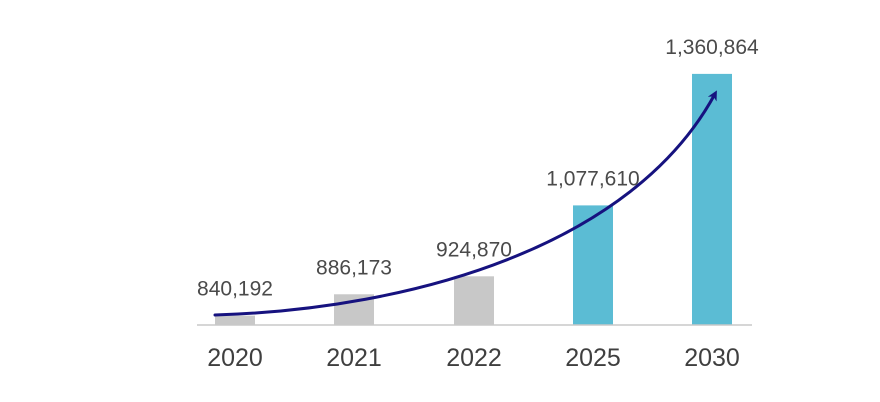 Image resolution: width=880 pixels, height=402 pixels. What do you see at coordinates (474, 300) in the screenshot?
I see `bar-2022` at bounding box center [474, 300].